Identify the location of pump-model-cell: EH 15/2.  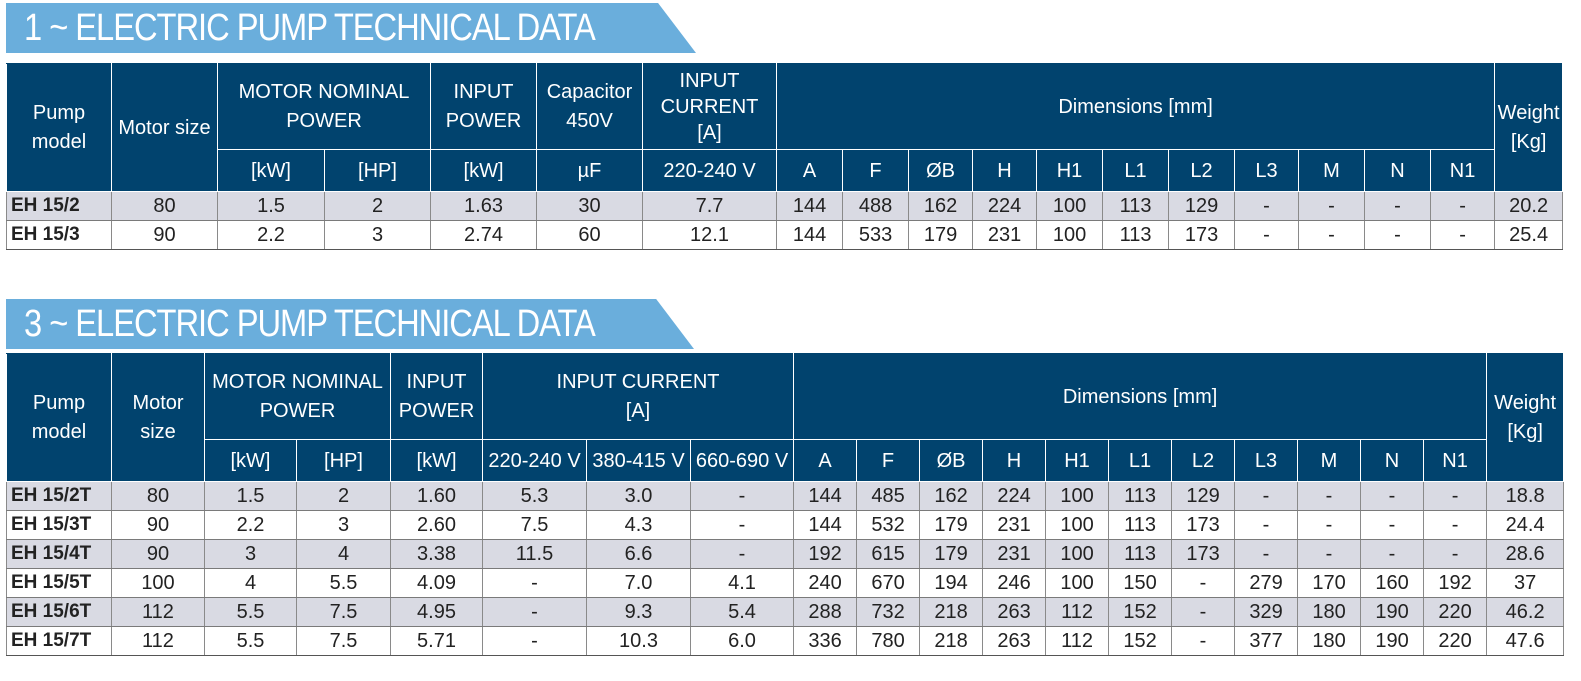
(59, 206).